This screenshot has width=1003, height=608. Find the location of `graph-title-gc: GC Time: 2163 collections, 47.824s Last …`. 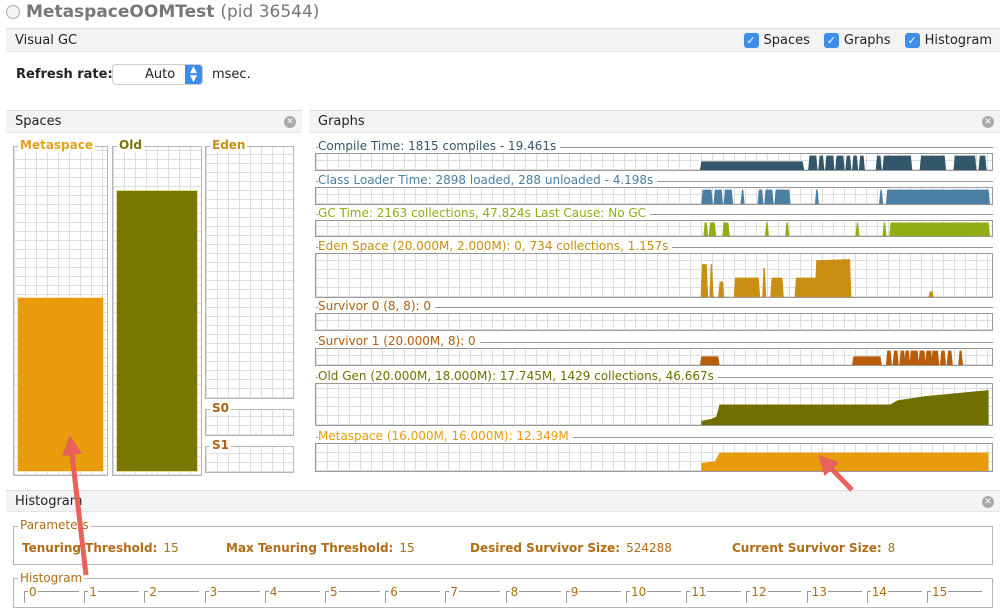

graph-title-gc: GC Time: 2163 collections, 47.824s Last … is located at coordinates (484, 213).